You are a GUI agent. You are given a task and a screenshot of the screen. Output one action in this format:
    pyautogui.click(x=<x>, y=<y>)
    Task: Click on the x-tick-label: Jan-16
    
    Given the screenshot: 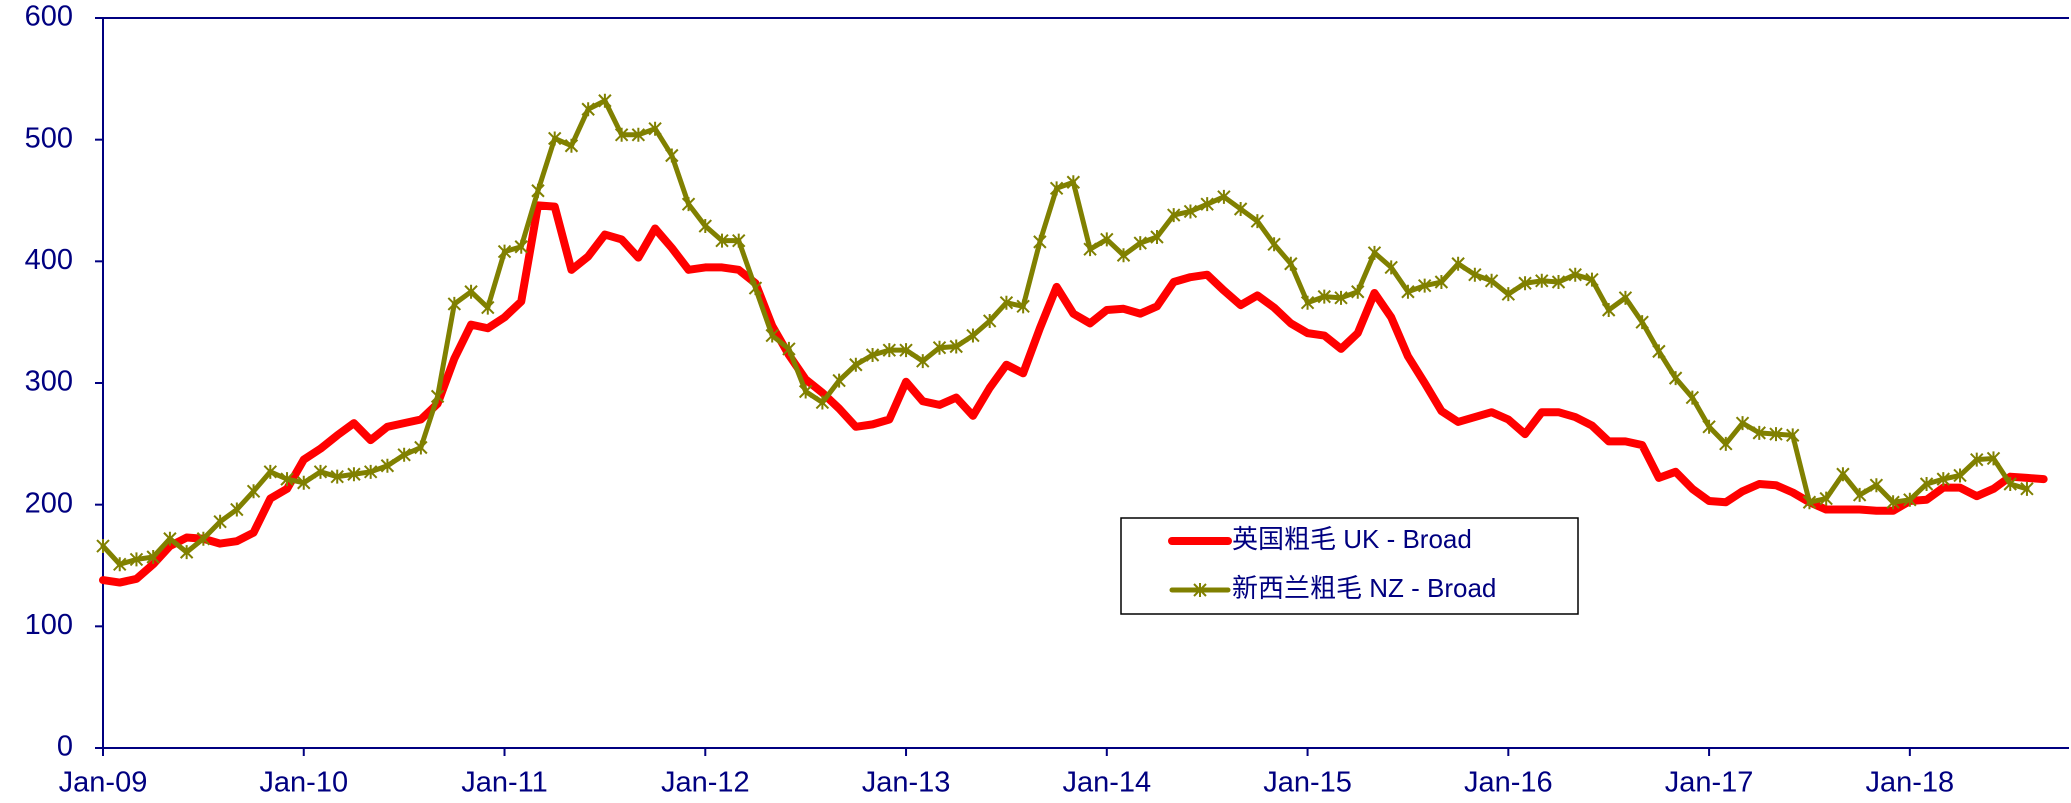 What is the action you would take?
    pyautogui.click(x=1508, y=783)
    